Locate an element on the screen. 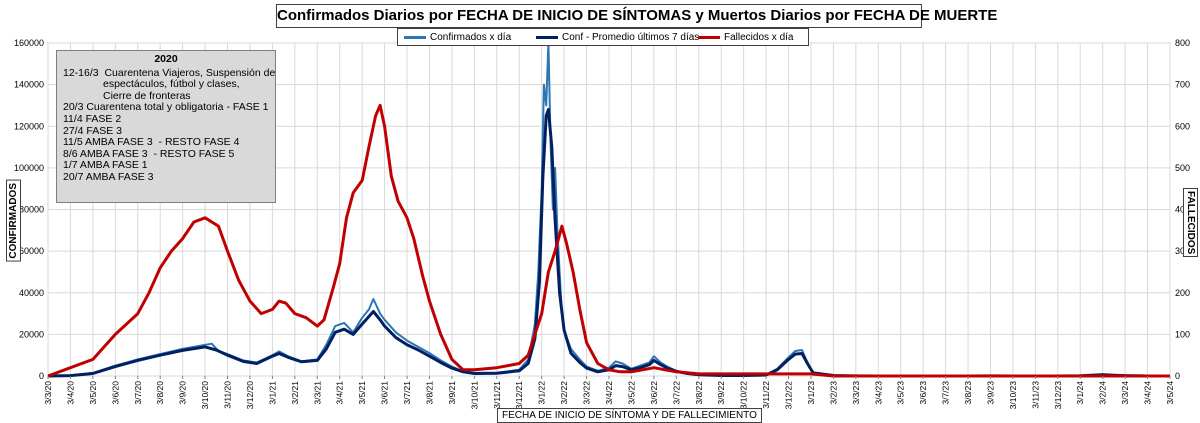 The width and height of the screenshot is (1200, 423). y-tick-label-right: 0 is located at coordinates (1177, 376).